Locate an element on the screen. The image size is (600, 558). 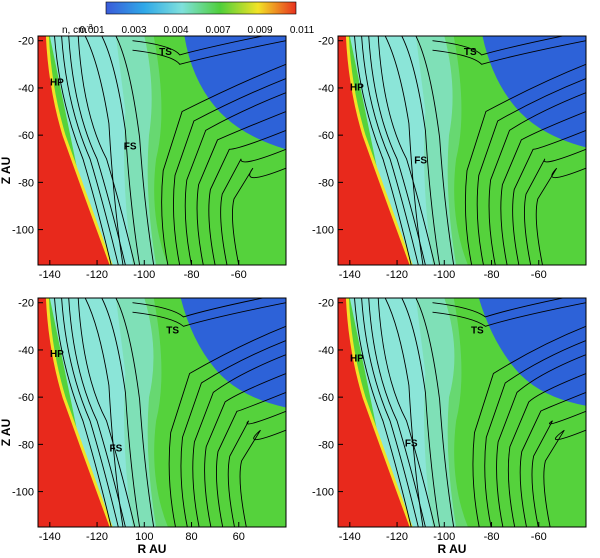
y-axis-title: Z AU is located at coordinates (6, 171).